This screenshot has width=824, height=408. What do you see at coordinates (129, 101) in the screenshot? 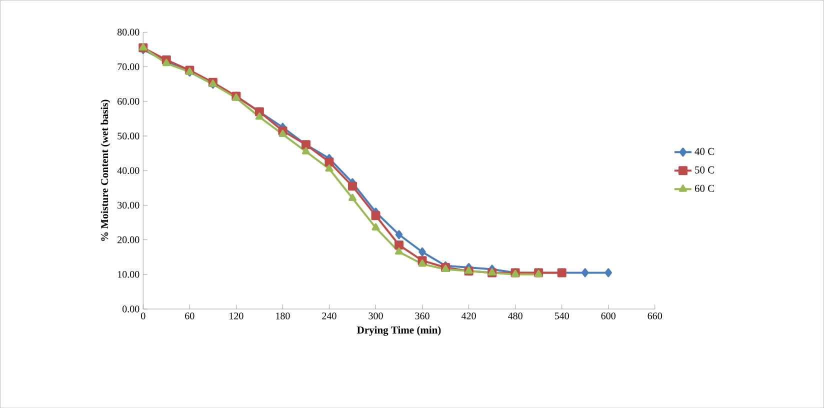
I see `y-tick-label: 60.00` at bounding box center [129, 101].